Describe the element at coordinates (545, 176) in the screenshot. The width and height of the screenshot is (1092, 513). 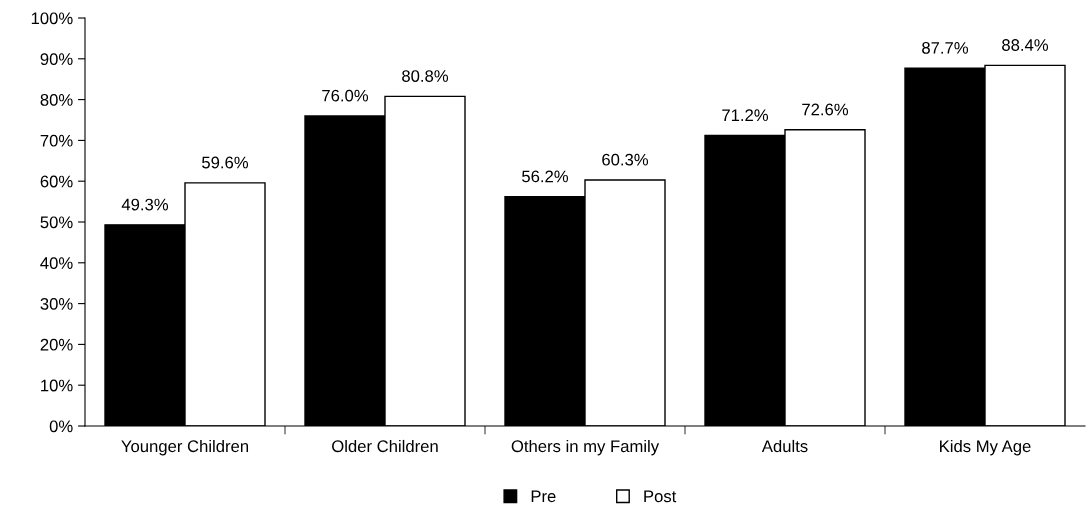
I see `data-label: 56.2%` at that location.